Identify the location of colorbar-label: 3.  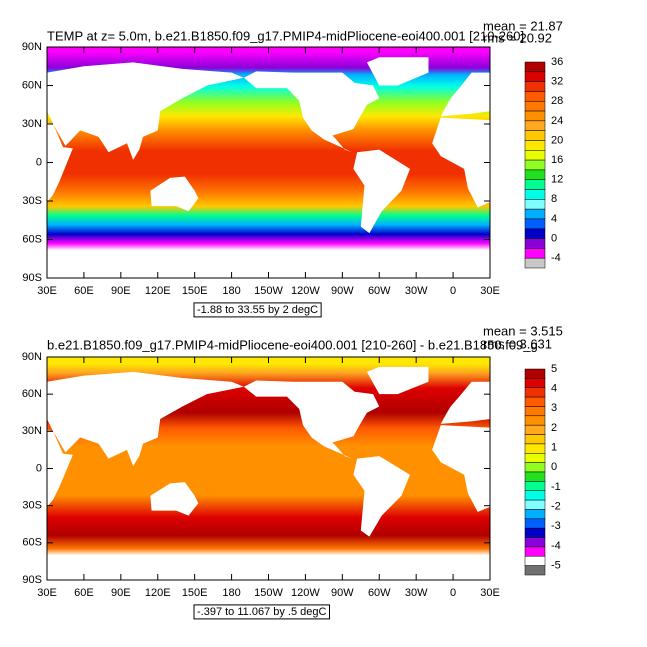
(554, 408).